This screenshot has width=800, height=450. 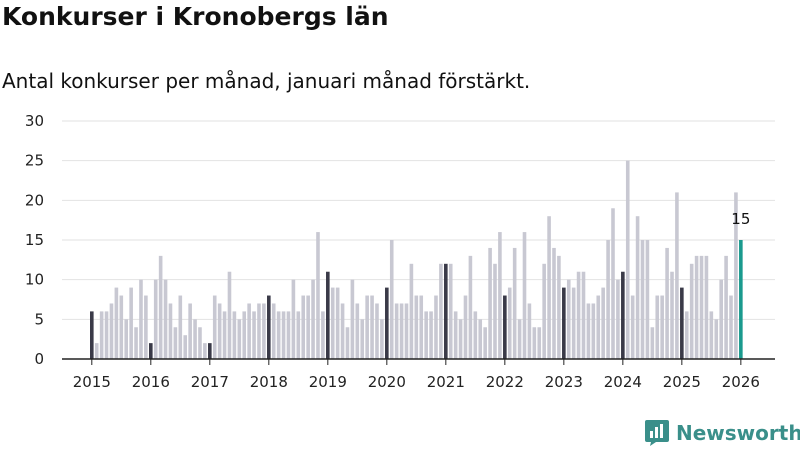 I want to click on y-axis-ticks: 0 5 10 15 20 25 30, so click(x=34, y=240).